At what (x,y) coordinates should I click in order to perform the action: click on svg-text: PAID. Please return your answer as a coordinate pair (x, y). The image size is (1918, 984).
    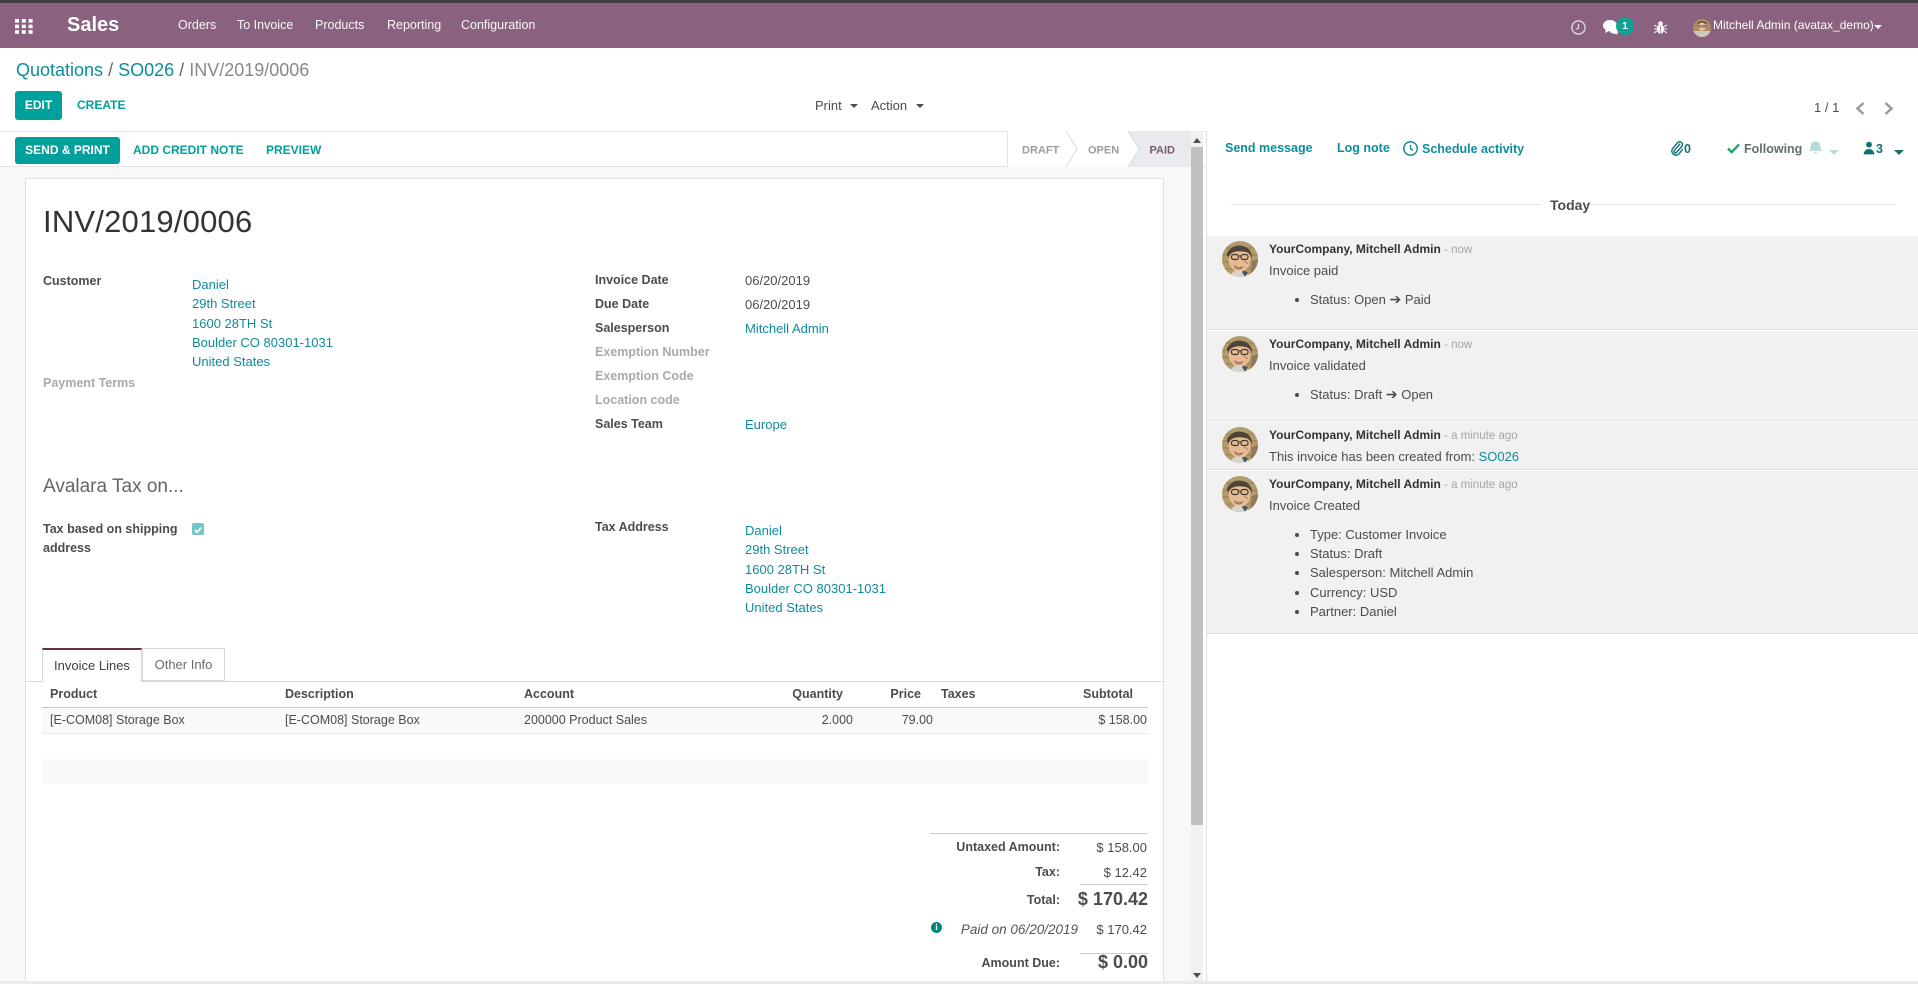
    Looking at the image, I should click on (1163, 151).